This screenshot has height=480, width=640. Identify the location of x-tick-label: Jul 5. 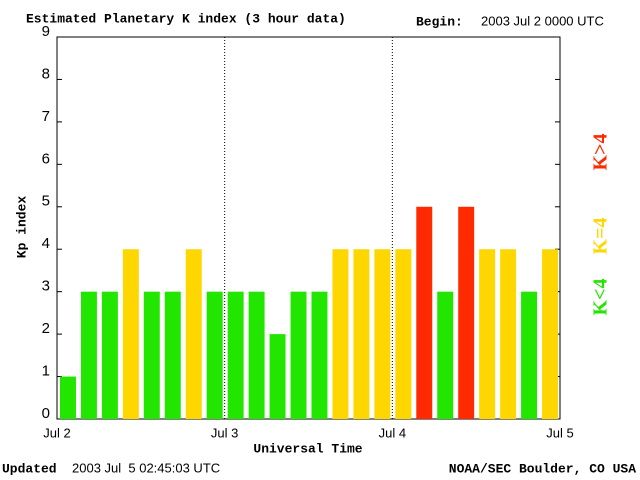
(559, 432).